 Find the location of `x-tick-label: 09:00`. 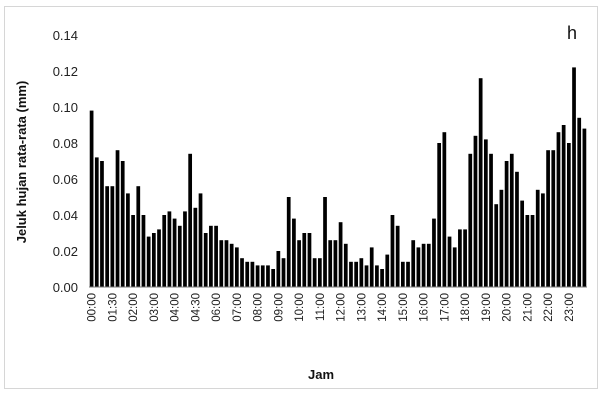

x-tick-label: 09:00 is located at coordinates (279, 307).